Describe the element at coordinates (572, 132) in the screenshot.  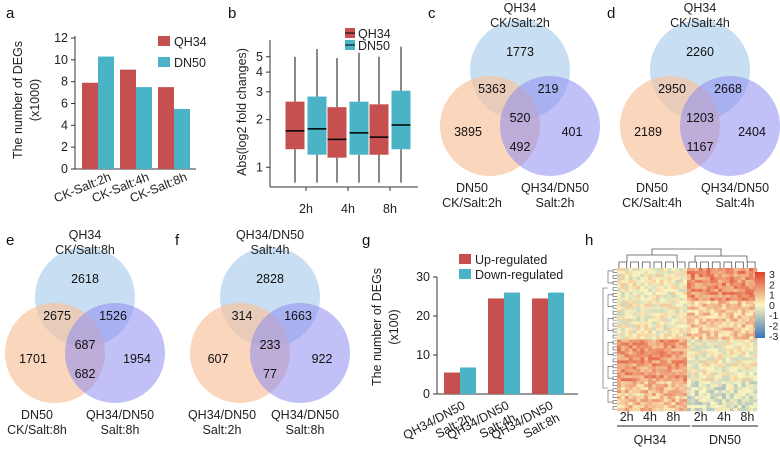
I see `venn-c-count-r: 401` at that location.